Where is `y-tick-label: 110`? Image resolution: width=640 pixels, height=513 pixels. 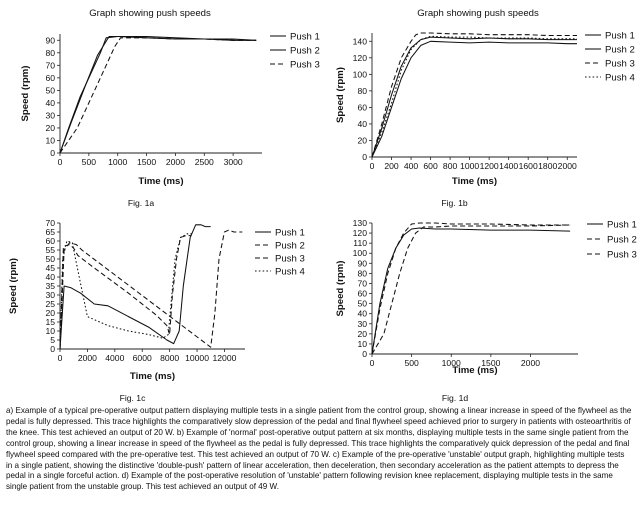 y-tick-label: 110 is located at coordinates (360, 243).